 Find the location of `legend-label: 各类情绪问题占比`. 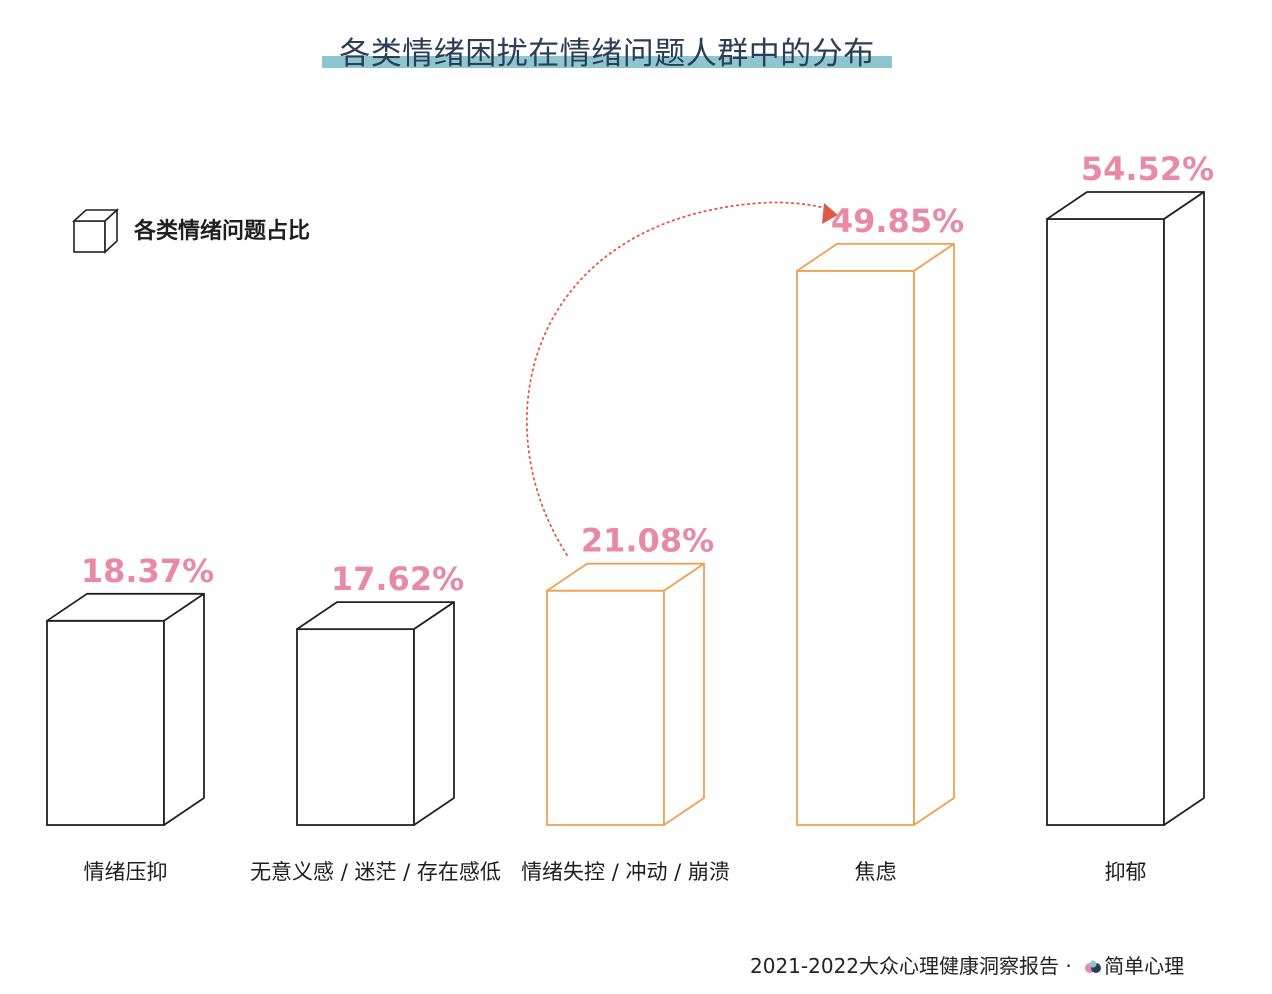

legend-label: 各类情绪问题占比 is located at coordinates (222, 231).